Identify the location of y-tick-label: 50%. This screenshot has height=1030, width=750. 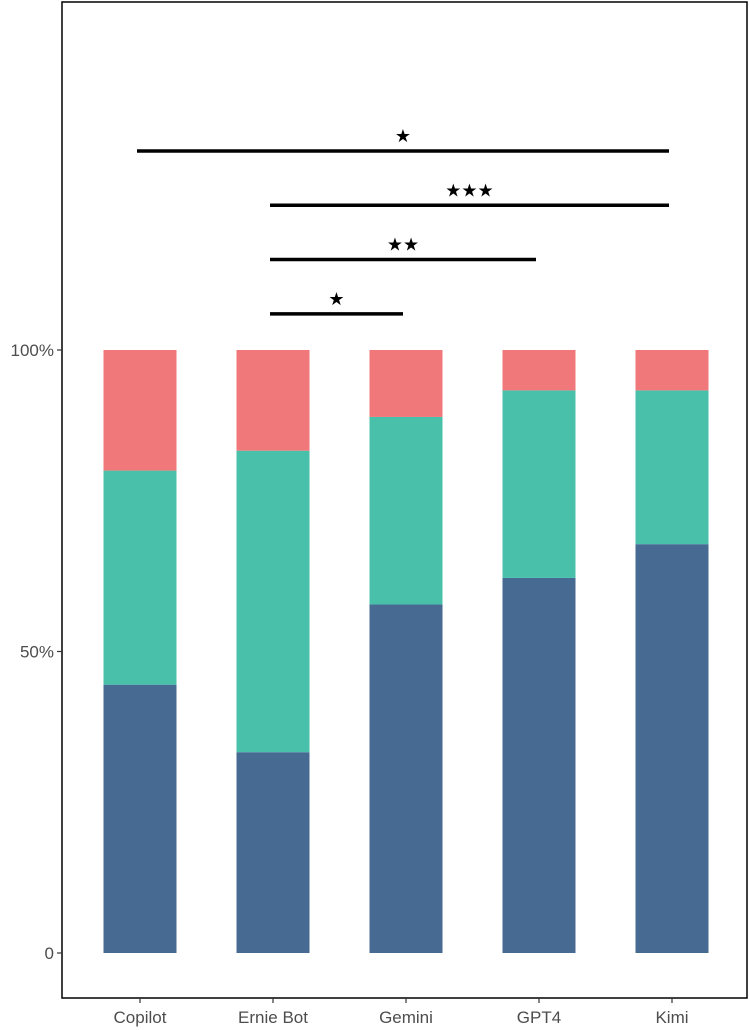
(37, 652).